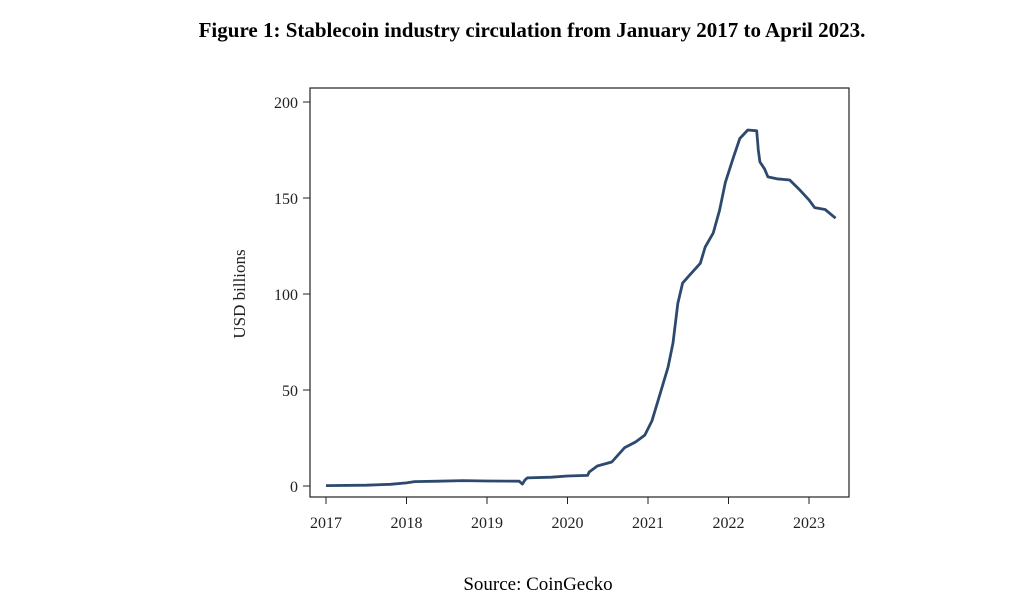  What do you see at coordinates (294, 487) in the screenshot?
I see `y-tick-label: 0` at bounding box center [294, 487].